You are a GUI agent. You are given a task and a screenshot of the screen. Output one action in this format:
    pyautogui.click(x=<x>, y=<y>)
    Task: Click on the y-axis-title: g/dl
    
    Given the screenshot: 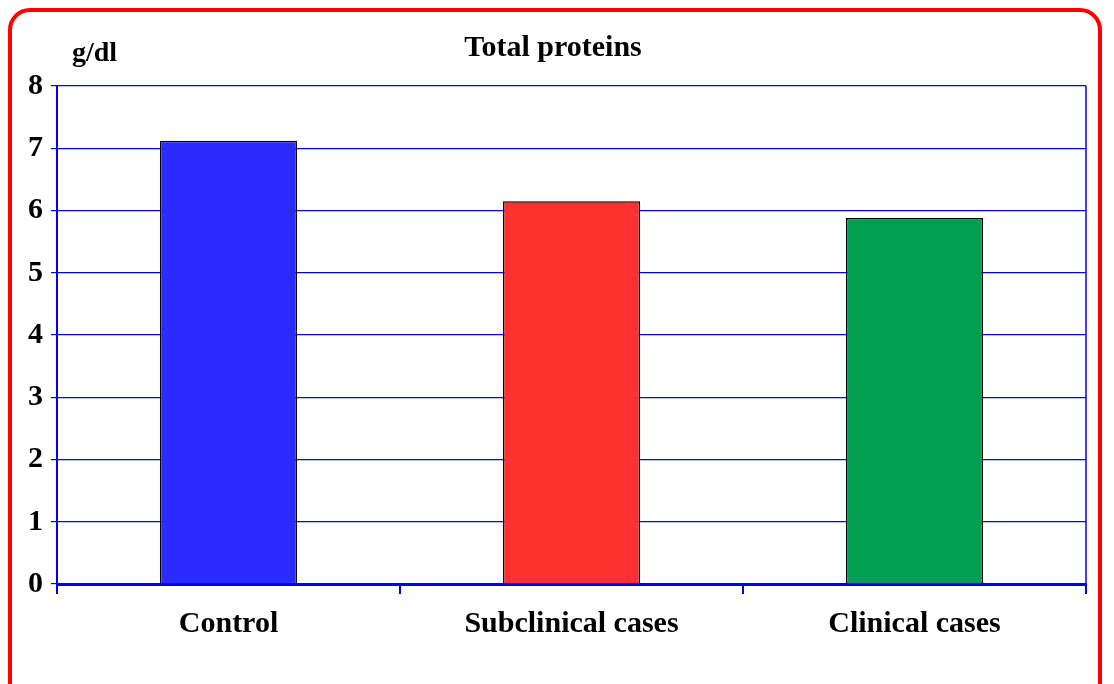 What is the action you would take?
    pyautogui.click(x=95, y=52)
    